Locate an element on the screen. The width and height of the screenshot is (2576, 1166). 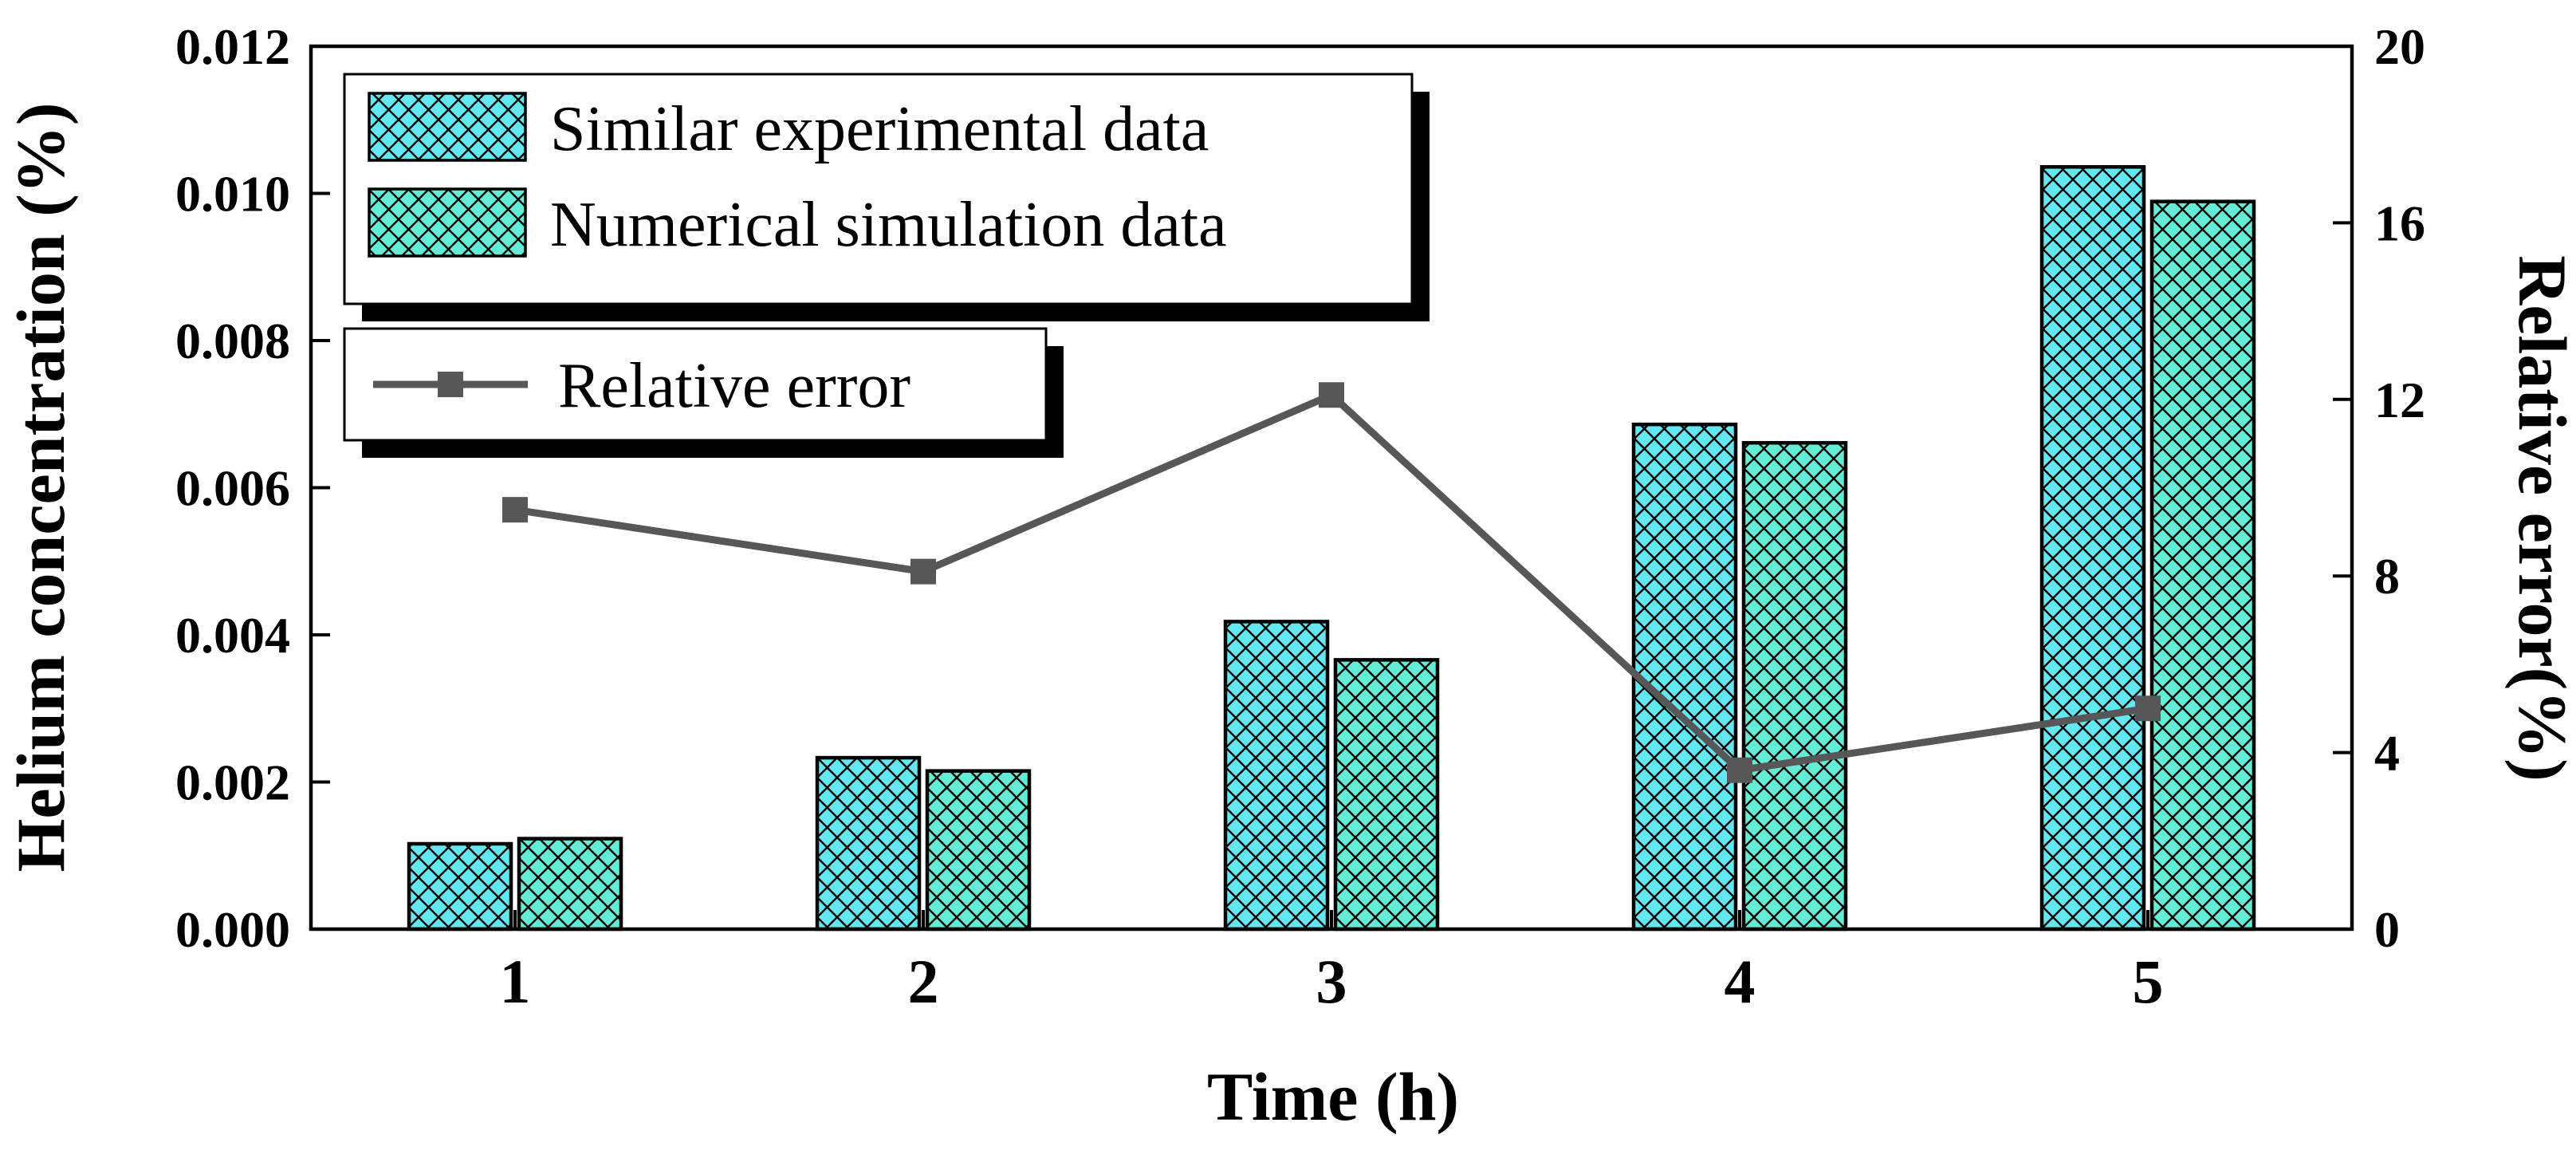
legend-label-relative-error: Relative error is located at coordinates (734, 386).